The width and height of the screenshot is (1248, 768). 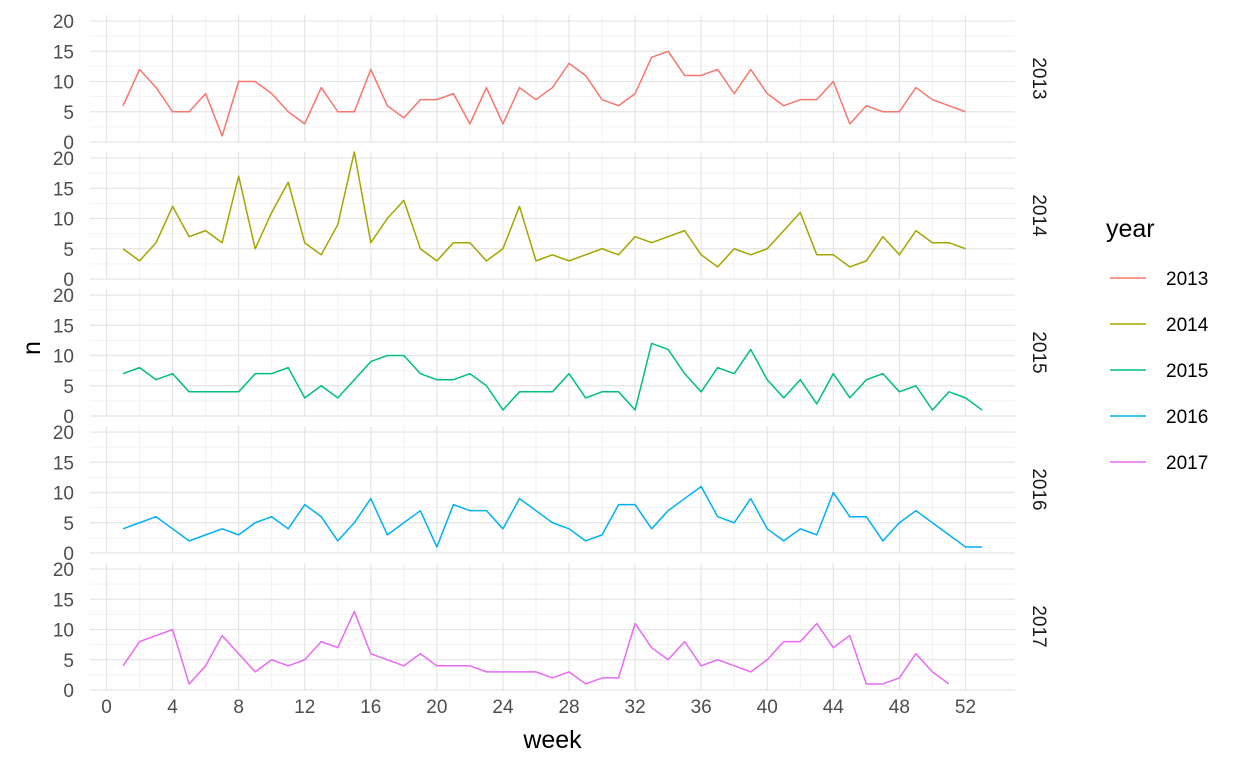 I want to click on x-tick-label: 36, so click(x=701, y=707).